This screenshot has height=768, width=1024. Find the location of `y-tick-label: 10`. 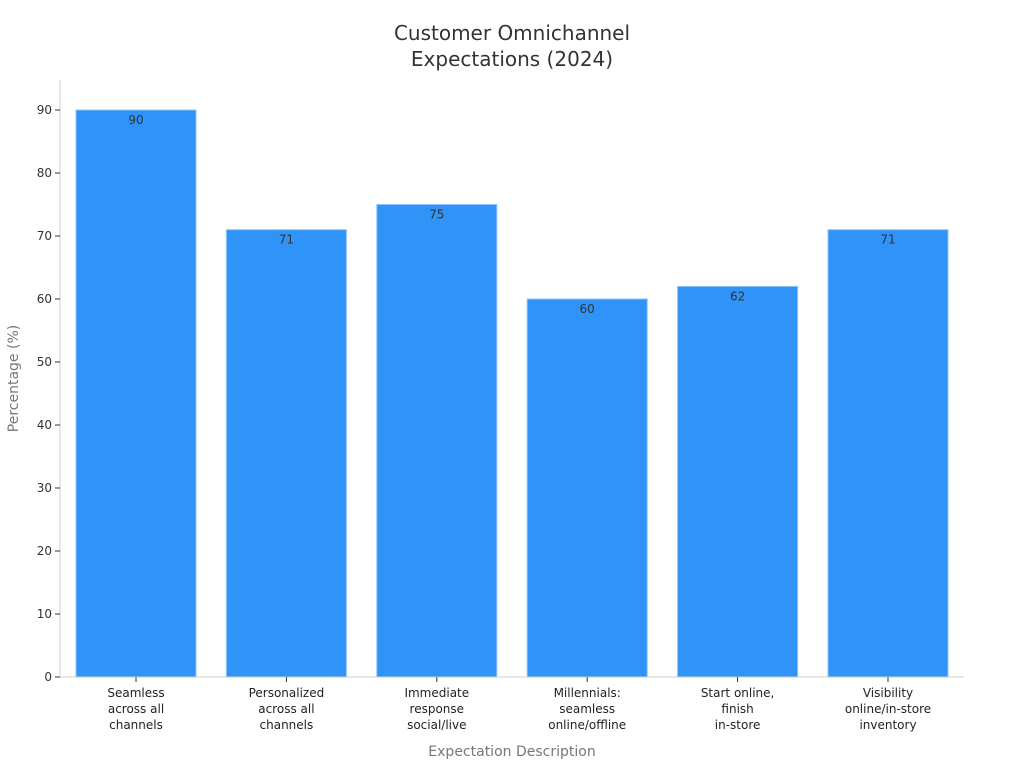

y-tick-label: 10 is located at coordinates (44, 614).